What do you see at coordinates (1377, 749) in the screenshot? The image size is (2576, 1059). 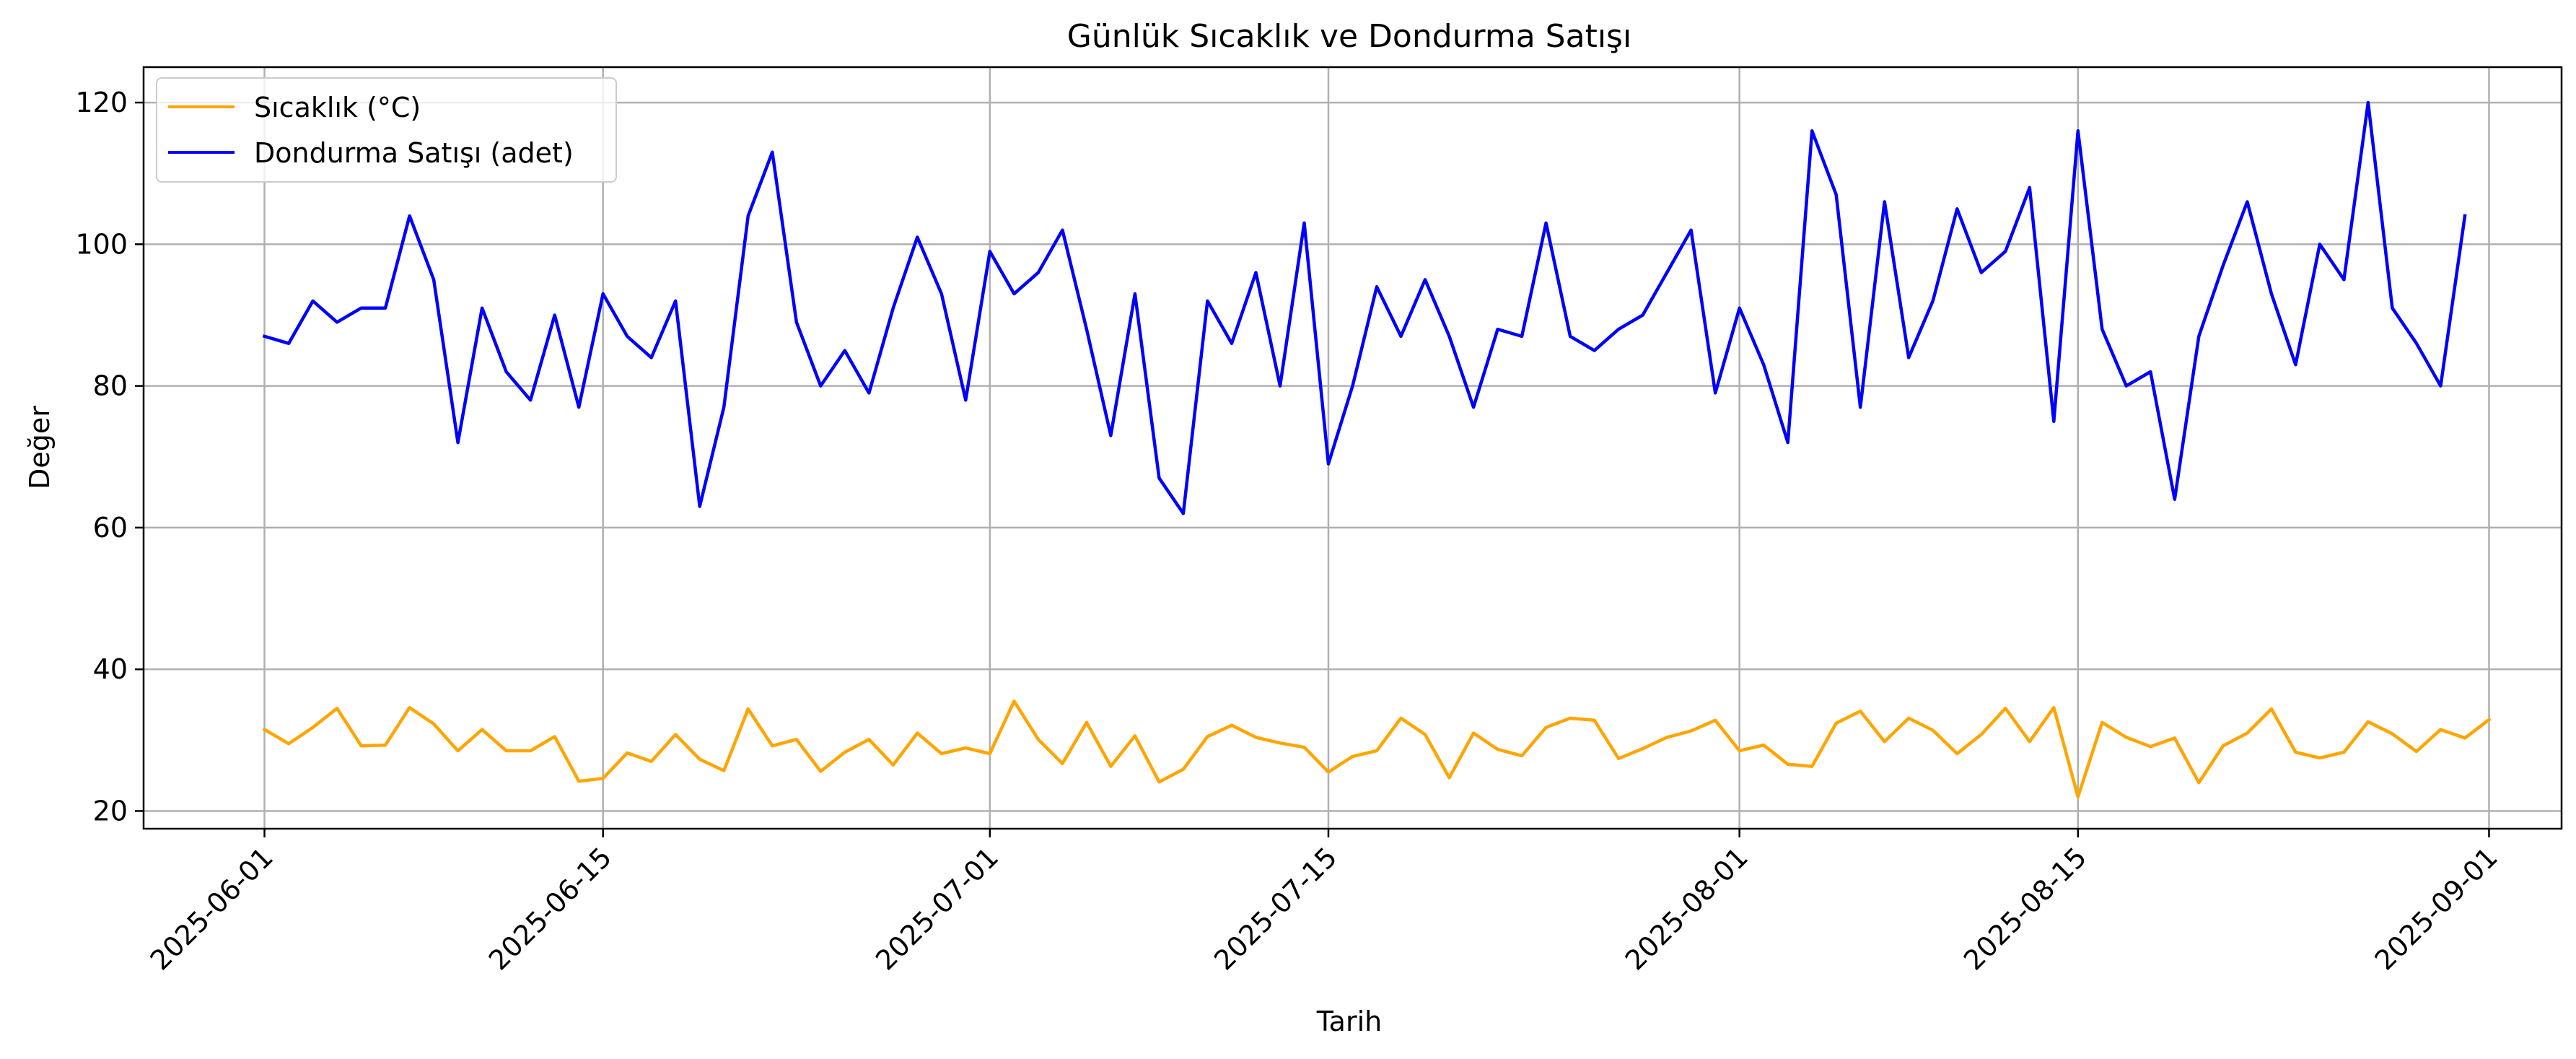 I see `series-line-temperature` at bounding box center [1377, 749].